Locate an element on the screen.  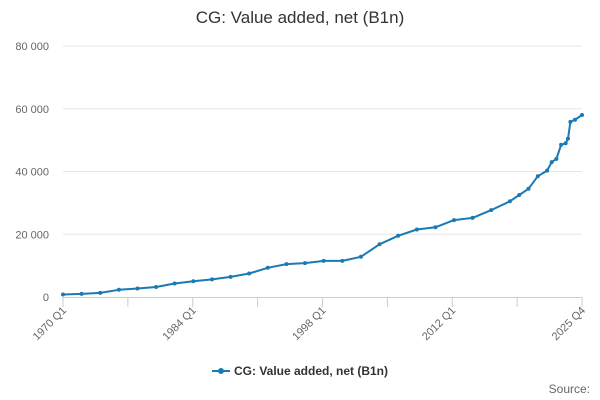
legend-label: CG: Value added, net (B1n) is located at coordinates (311, 371).